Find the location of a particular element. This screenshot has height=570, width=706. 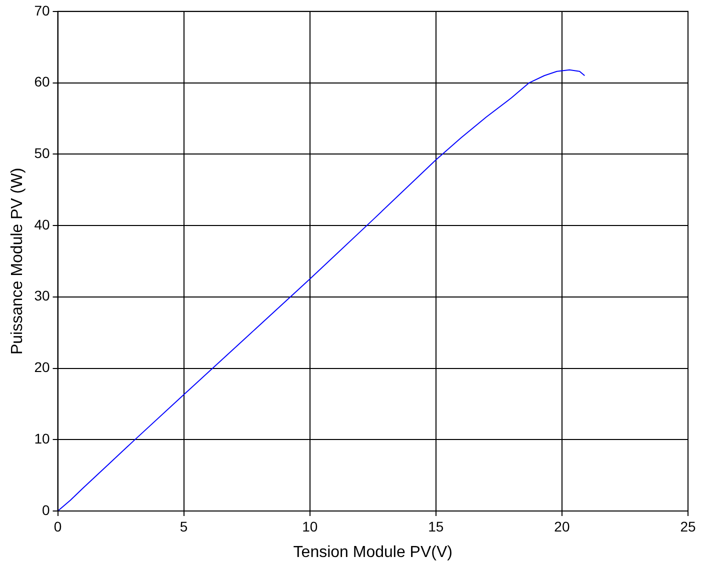

x-tick-label: 10 is located at coordinates (310, 526).